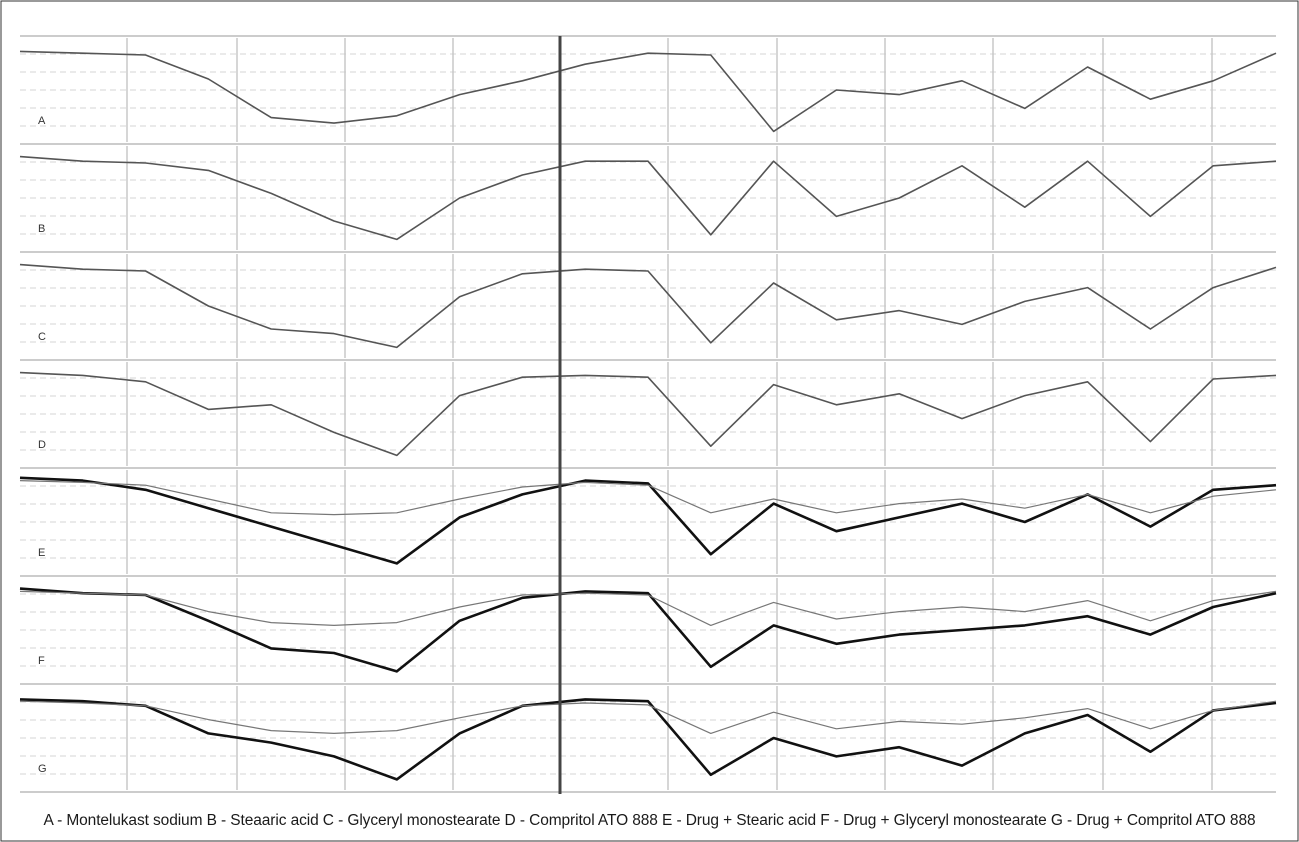  I want to click on panel-label: C, so click(42, 337).